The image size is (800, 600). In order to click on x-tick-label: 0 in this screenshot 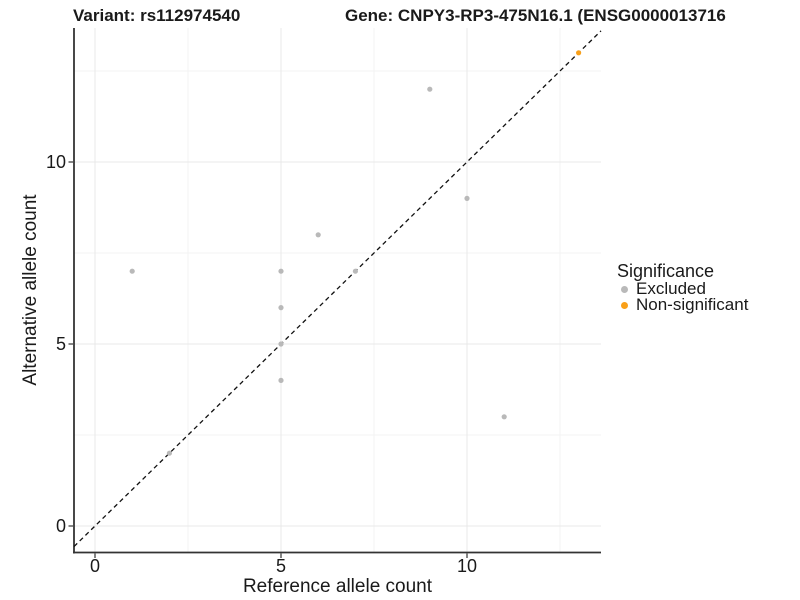, I will do `click(94, 566)`.